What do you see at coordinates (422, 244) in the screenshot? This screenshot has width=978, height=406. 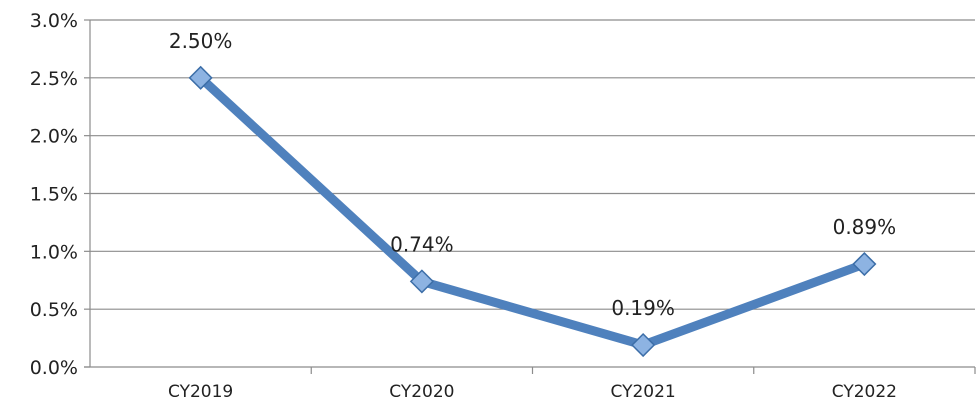 I see `data-label: 0.74%` at bounding box center [422, 244].